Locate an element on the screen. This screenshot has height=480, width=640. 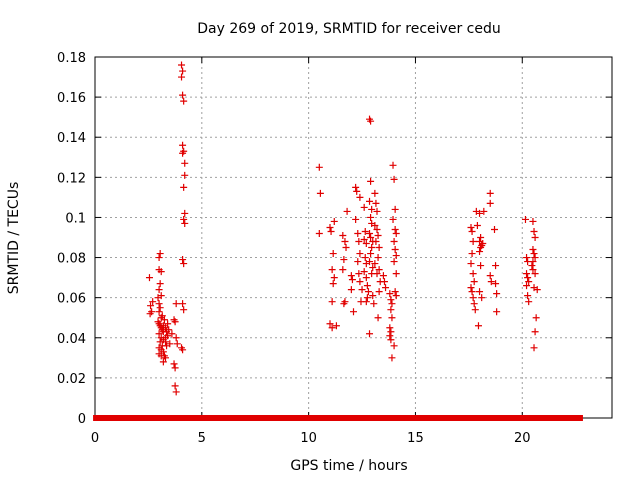
y-axis-label: SRMTID / TECUs is located at coordinates (14, 238).